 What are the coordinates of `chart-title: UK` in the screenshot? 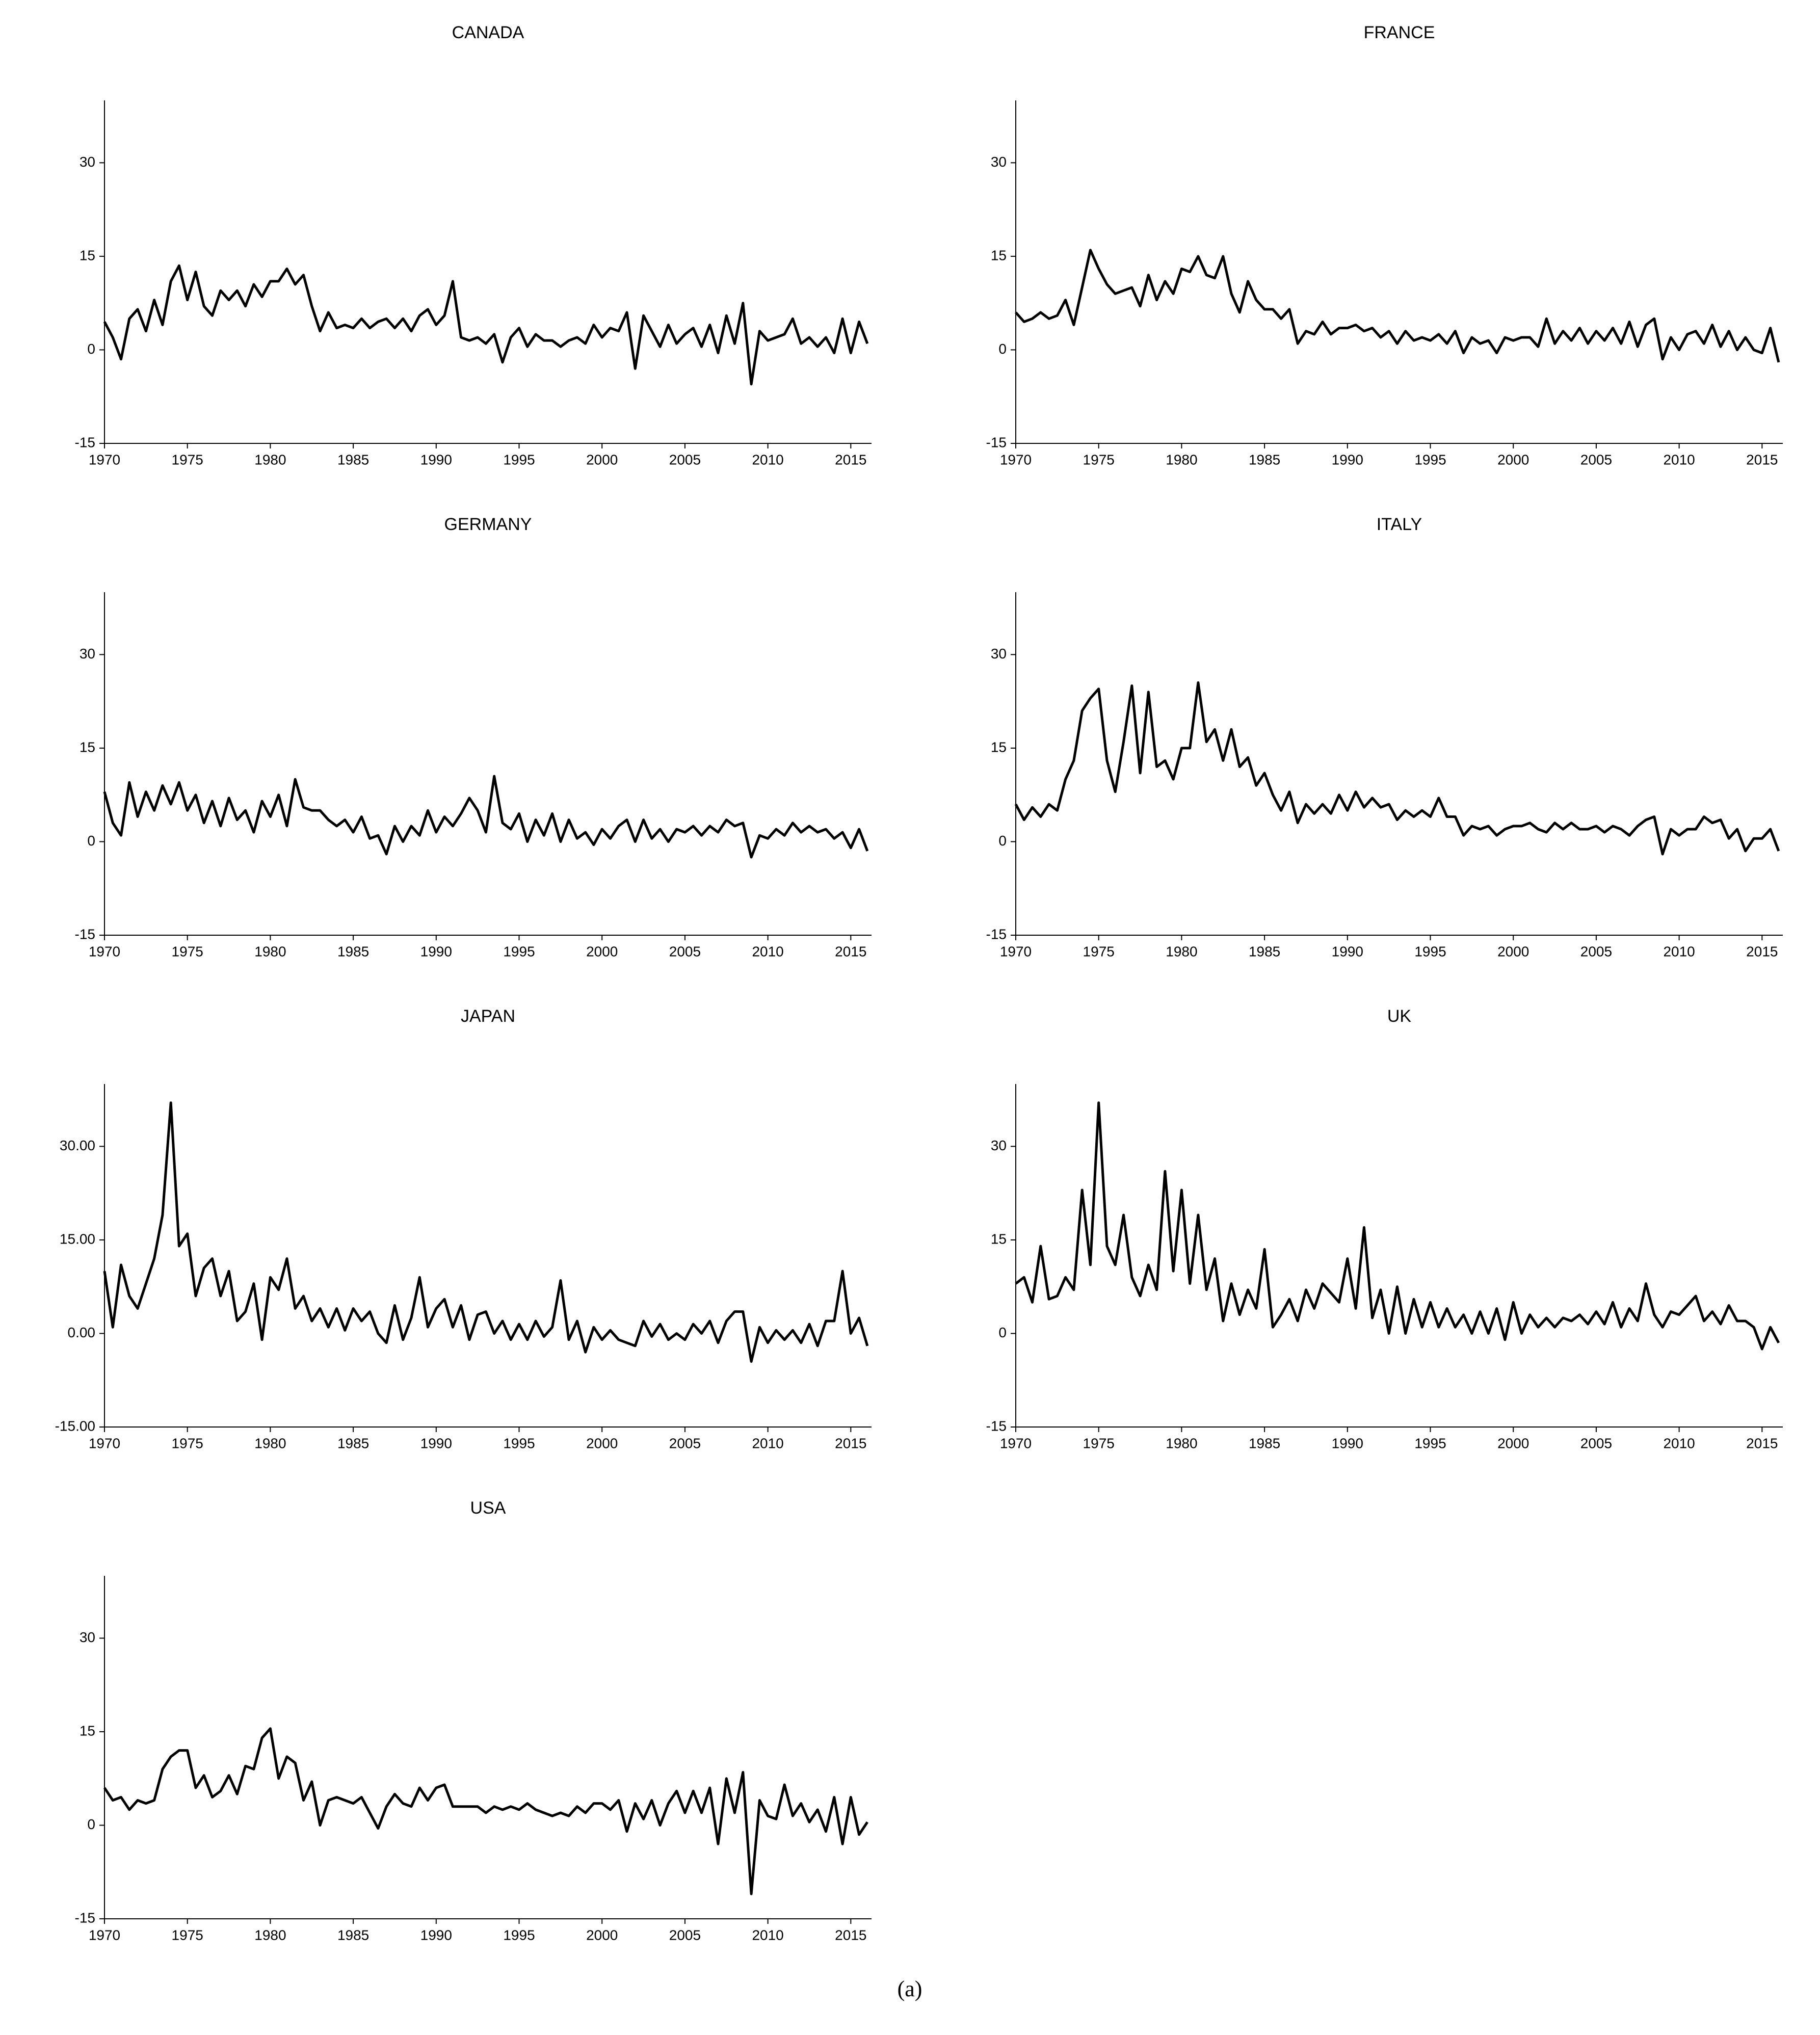 It's located at (1399, 1016).